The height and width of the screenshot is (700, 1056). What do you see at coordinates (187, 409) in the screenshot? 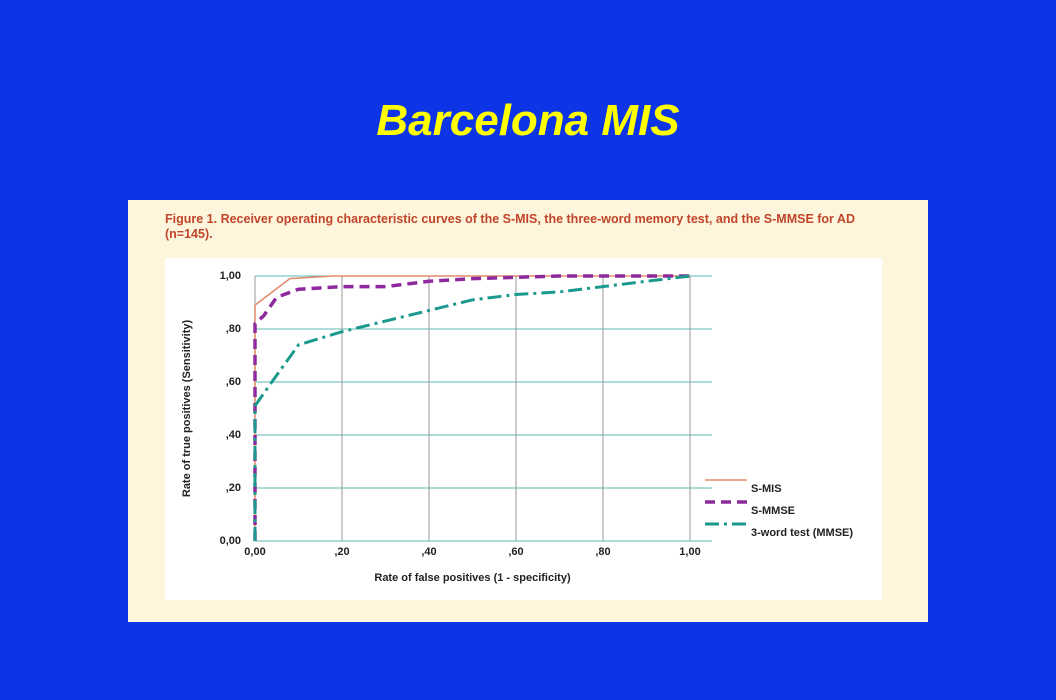
I see `y-axis-label: Rate of true positives (Sensitivity)` at bounding box center [187, 409].